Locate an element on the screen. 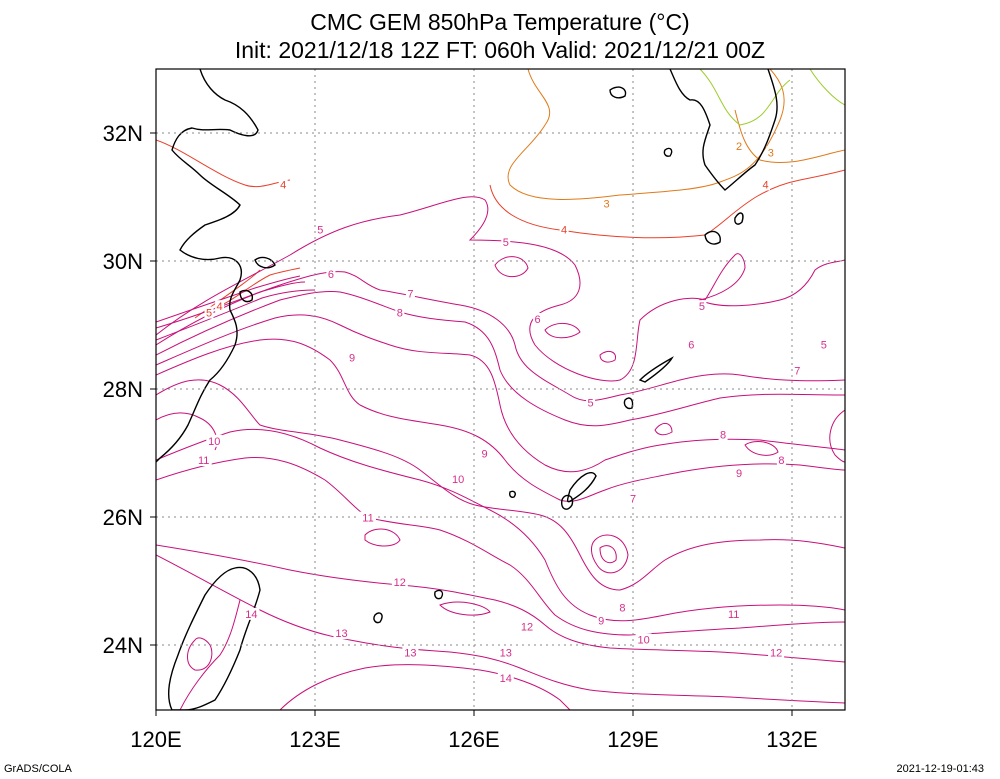  generation-timestamp: 2021-12-19-01:43 is located at coordinates (940, 769).